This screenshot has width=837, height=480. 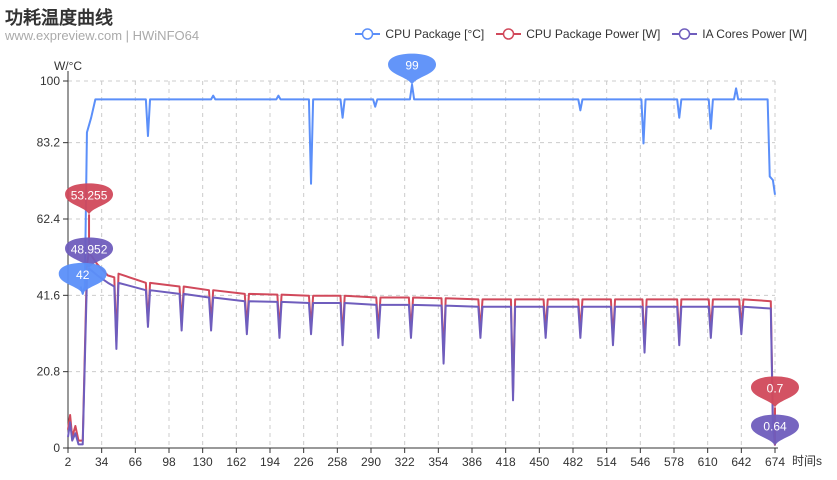 What do you see at coordinates (68, 462) in the screenshot?
I see `x-tick-label: 2` at bounding box center [68, 462].